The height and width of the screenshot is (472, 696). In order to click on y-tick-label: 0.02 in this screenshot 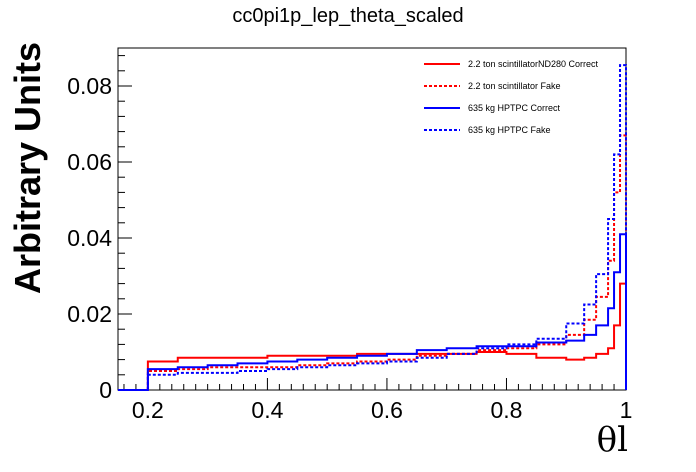, I will do `click(89, 314)`.